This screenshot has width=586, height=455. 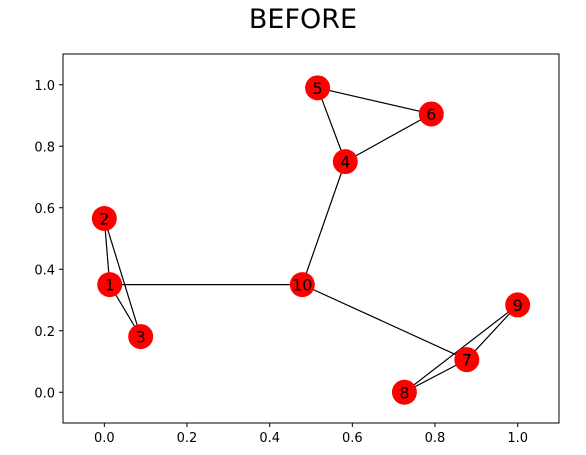 I want to click on node-label-10: 10, so click(x=302, y=285).